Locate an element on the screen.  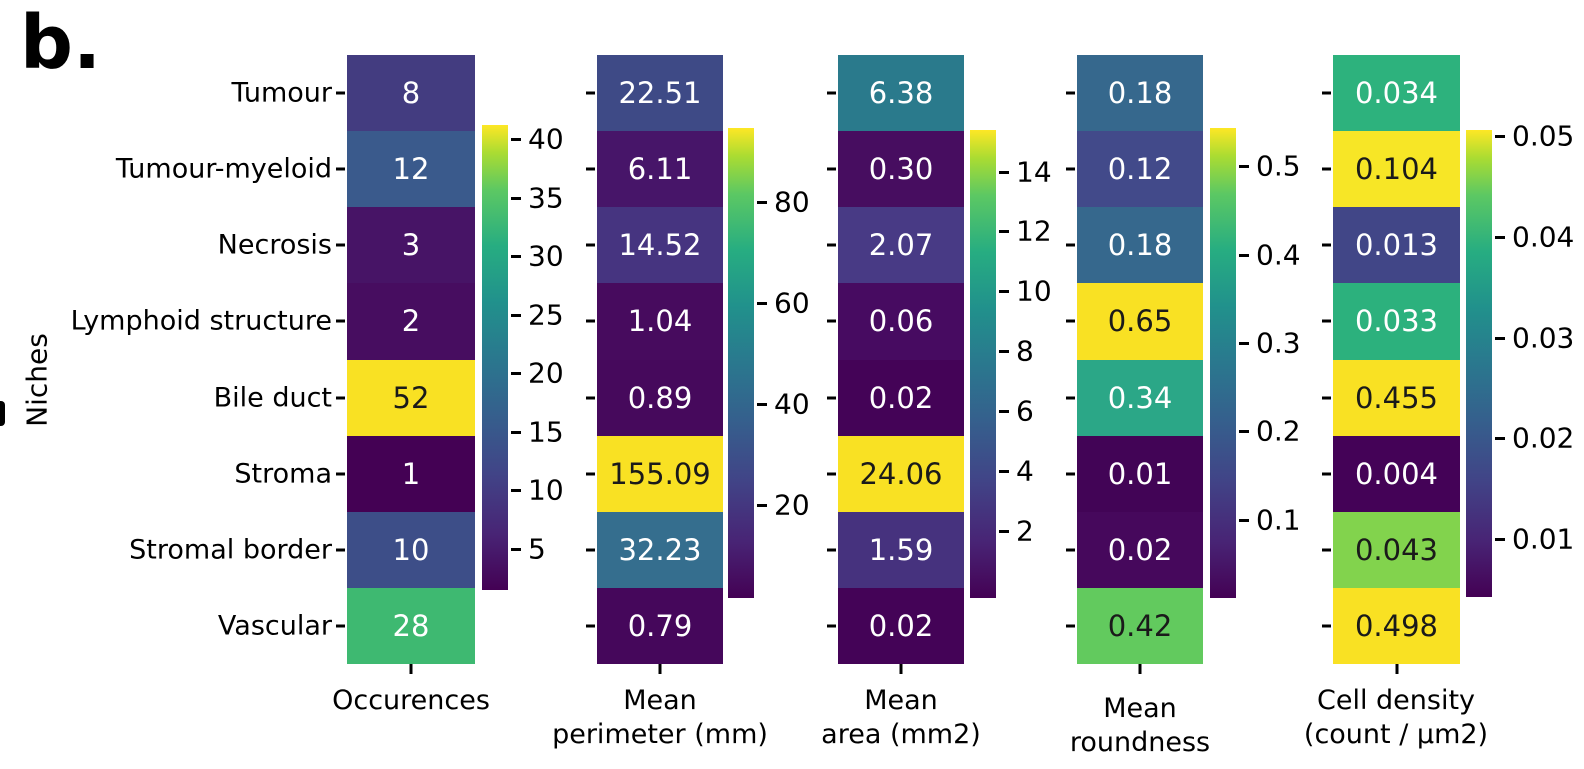
heatmap-cell: 0.104 is located at coordinates (1396, 169).